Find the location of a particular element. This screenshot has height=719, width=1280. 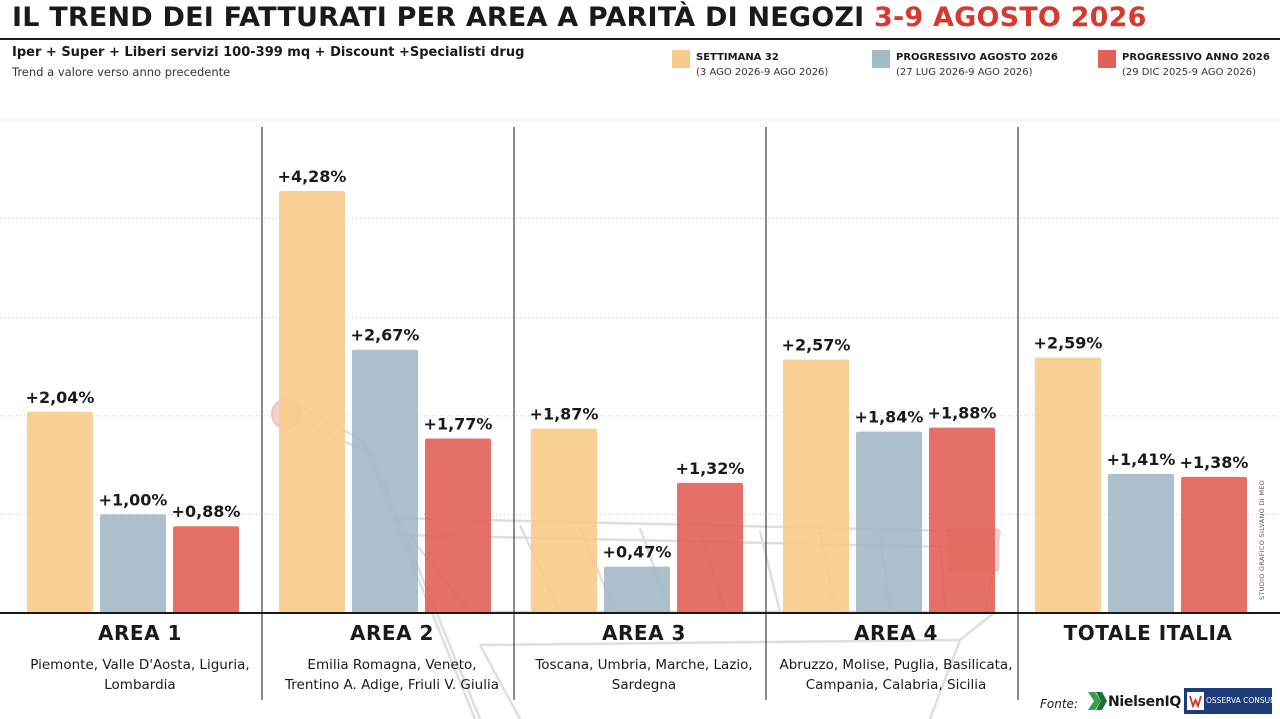

bar-value-label: +2,59% is located at coordinates (1068, 343).